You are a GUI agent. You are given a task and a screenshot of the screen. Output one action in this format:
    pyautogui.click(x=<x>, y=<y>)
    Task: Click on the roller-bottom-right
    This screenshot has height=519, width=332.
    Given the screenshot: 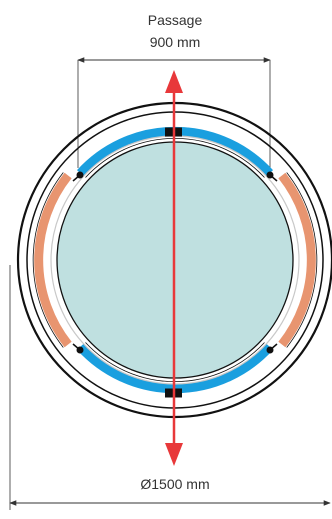 What is the action you would take?
    pyautogui.click(x=272, y=348)
    